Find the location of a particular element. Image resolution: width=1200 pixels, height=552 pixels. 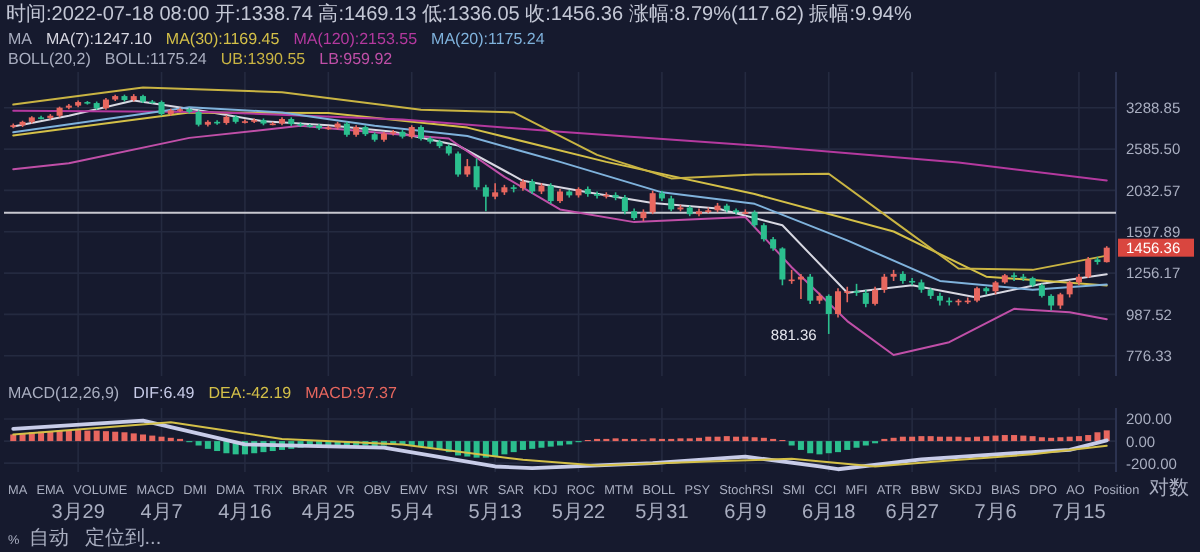

text: MACD:97.37 is located at coordinates (351, 393).